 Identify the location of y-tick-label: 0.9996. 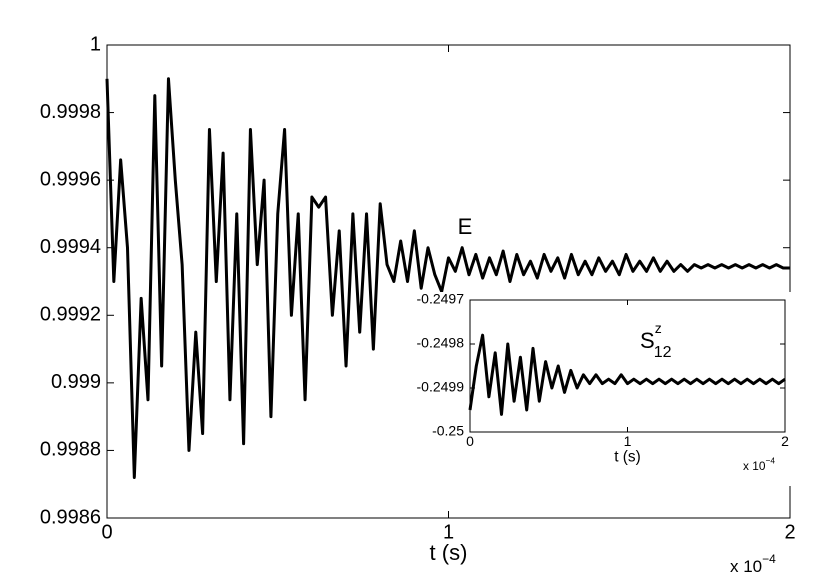
(70, 179).